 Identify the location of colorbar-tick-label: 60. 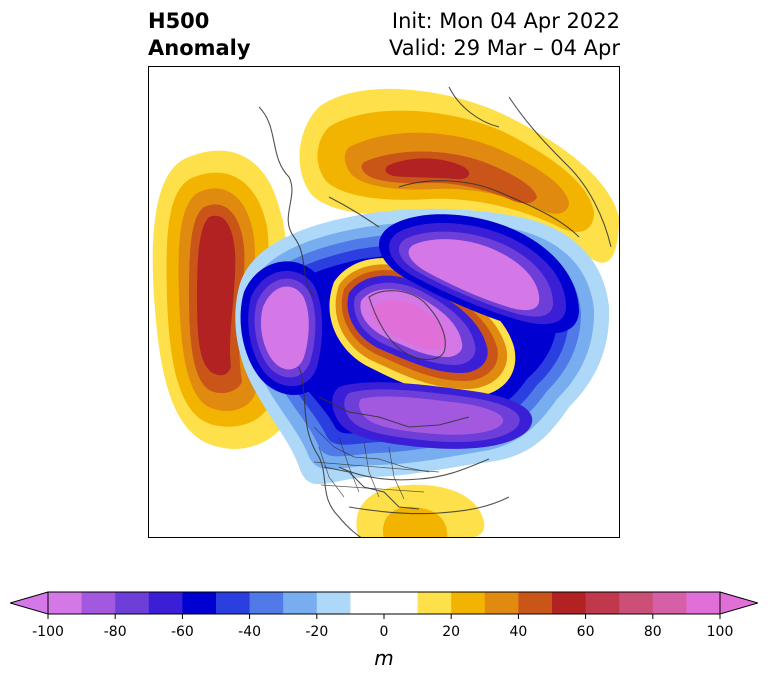
(585, 632).